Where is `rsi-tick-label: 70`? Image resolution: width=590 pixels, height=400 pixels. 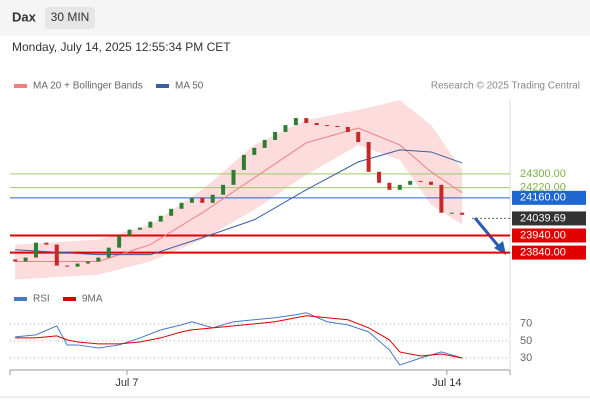 rsi-tick-label: 70 is located at coordinates (526, 324).